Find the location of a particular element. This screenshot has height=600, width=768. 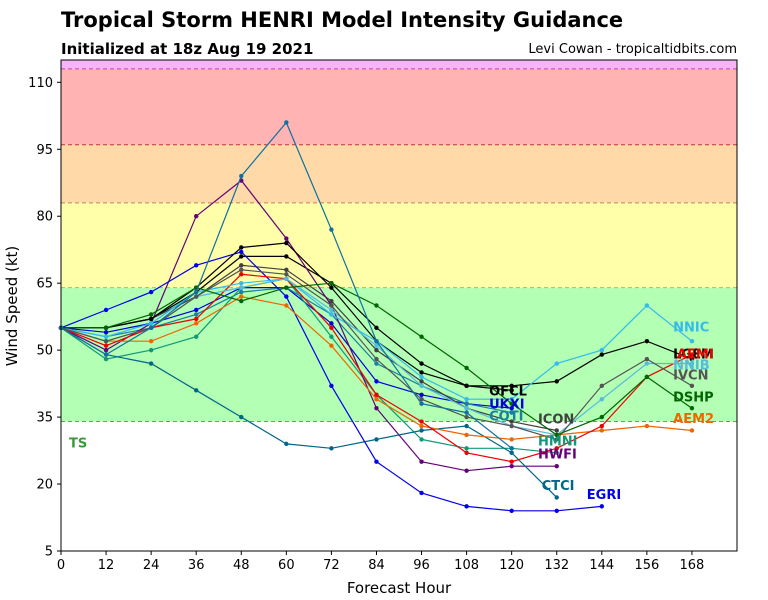

model-label-aem2: AEM2 is located at coordinates (693, 419).